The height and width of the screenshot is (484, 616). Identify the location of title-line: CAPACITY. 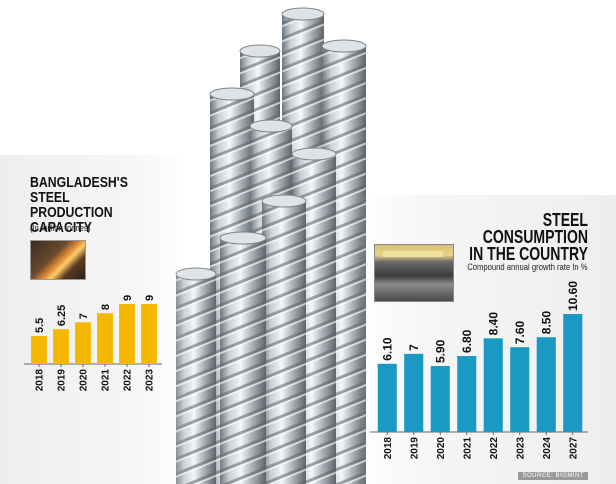
(61, 227).